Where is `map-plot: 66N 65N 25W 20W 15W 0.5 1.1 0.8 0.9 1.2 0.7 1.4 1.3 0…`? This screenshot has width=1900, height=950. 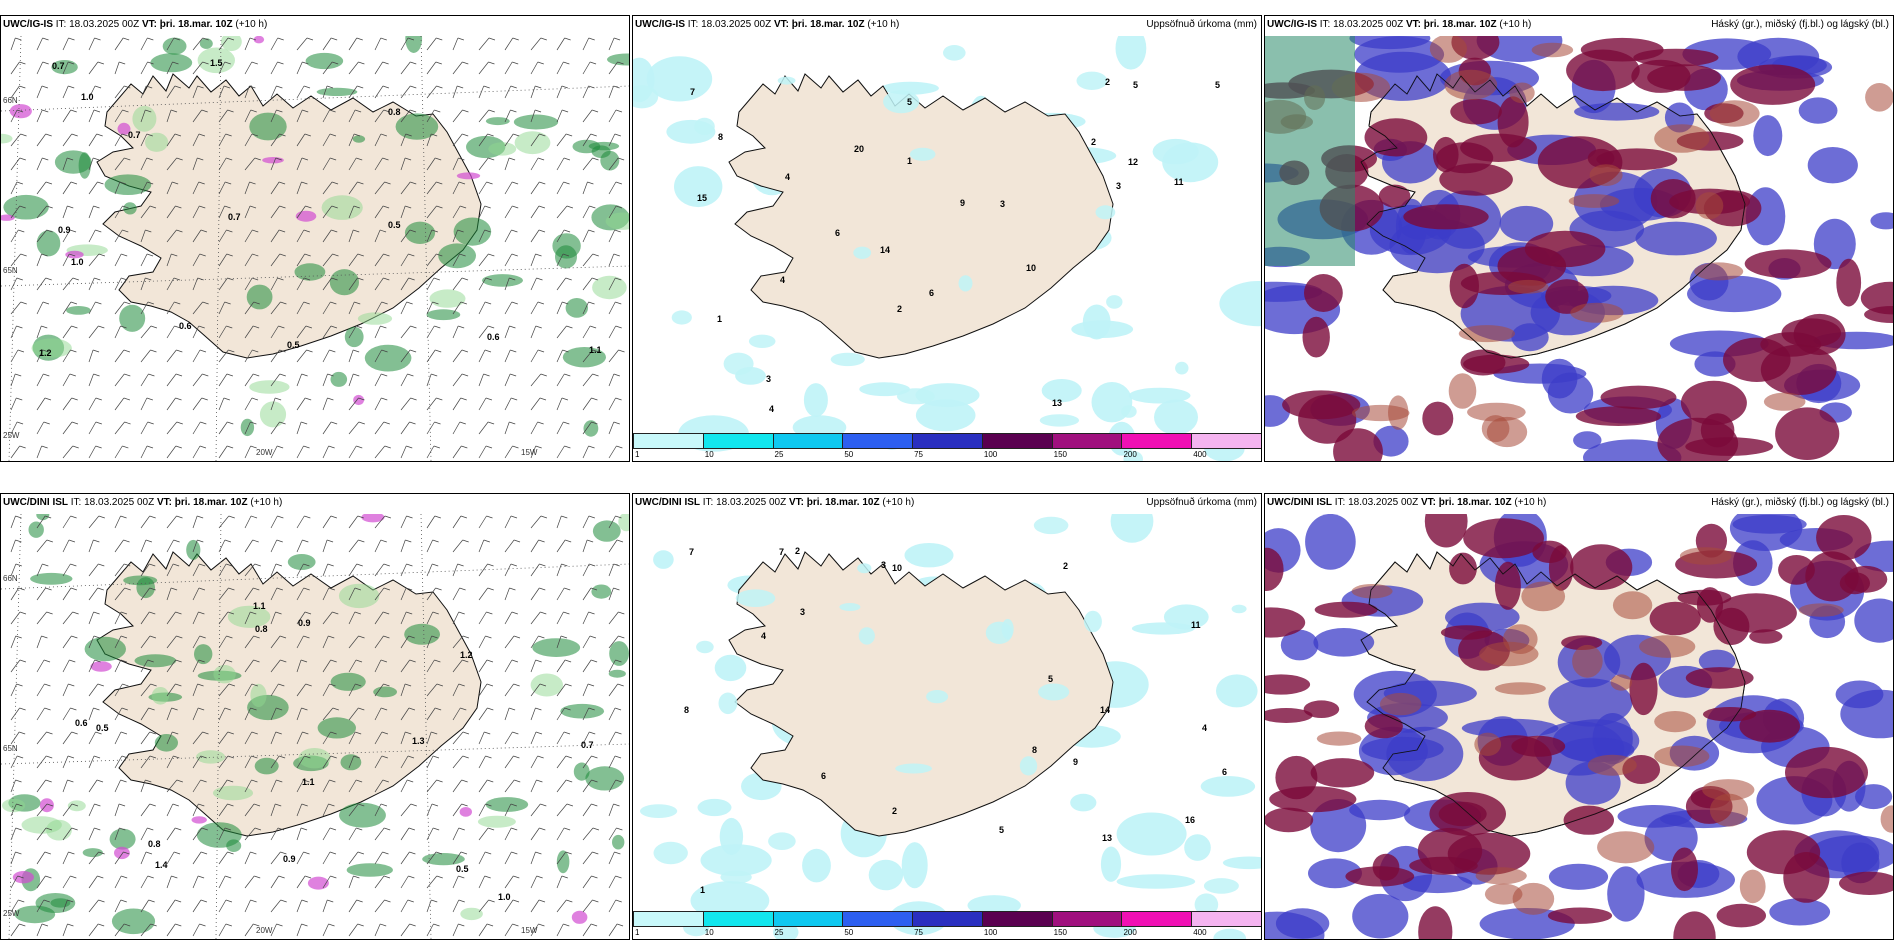 map-plot: 66N 65N 25W 20W 15W 0.5 1.1 0.8 0.9 1.2 0.7 1.4 1.3 0… is located at coordinates (315, 726).